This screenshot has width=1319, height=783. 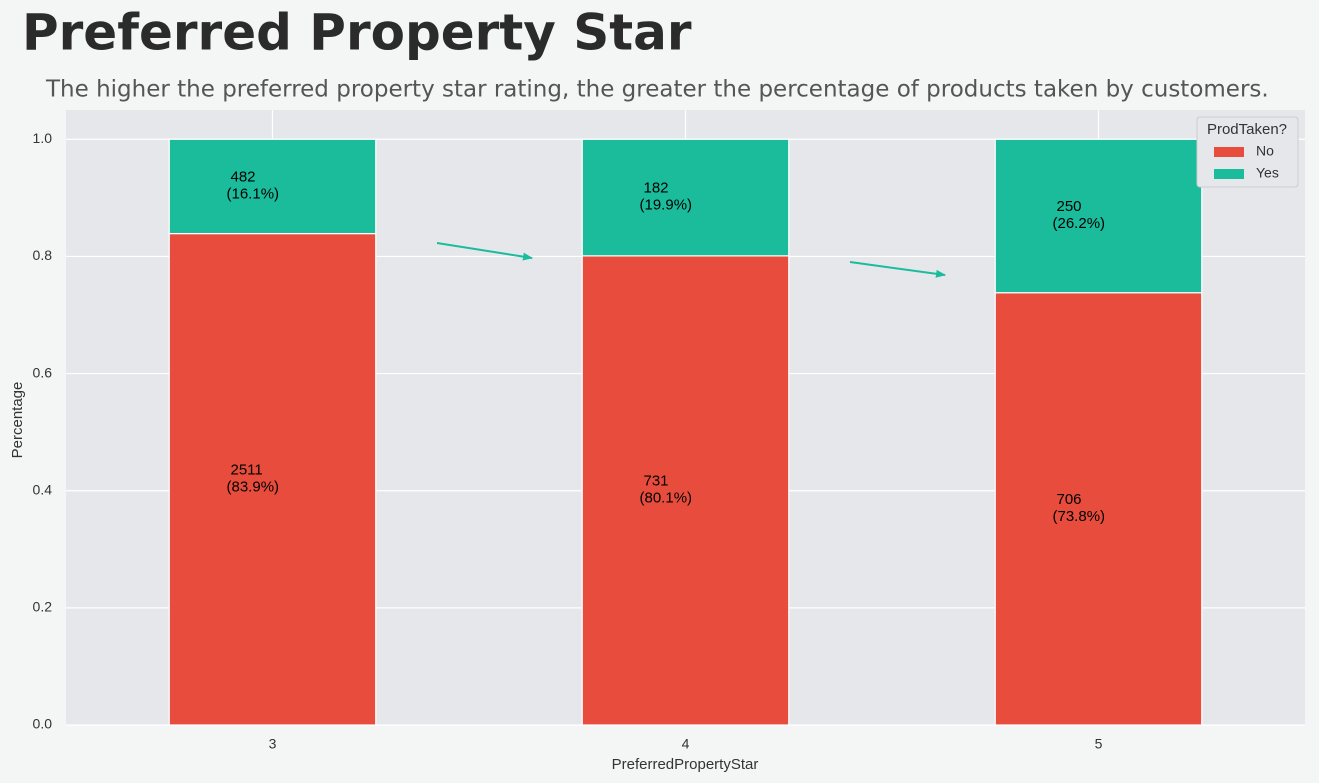 What do you see at coordinates (43, 138) in the screenshot?
I see `y-tick-label: 1.0` at bounding box center [43, 138].